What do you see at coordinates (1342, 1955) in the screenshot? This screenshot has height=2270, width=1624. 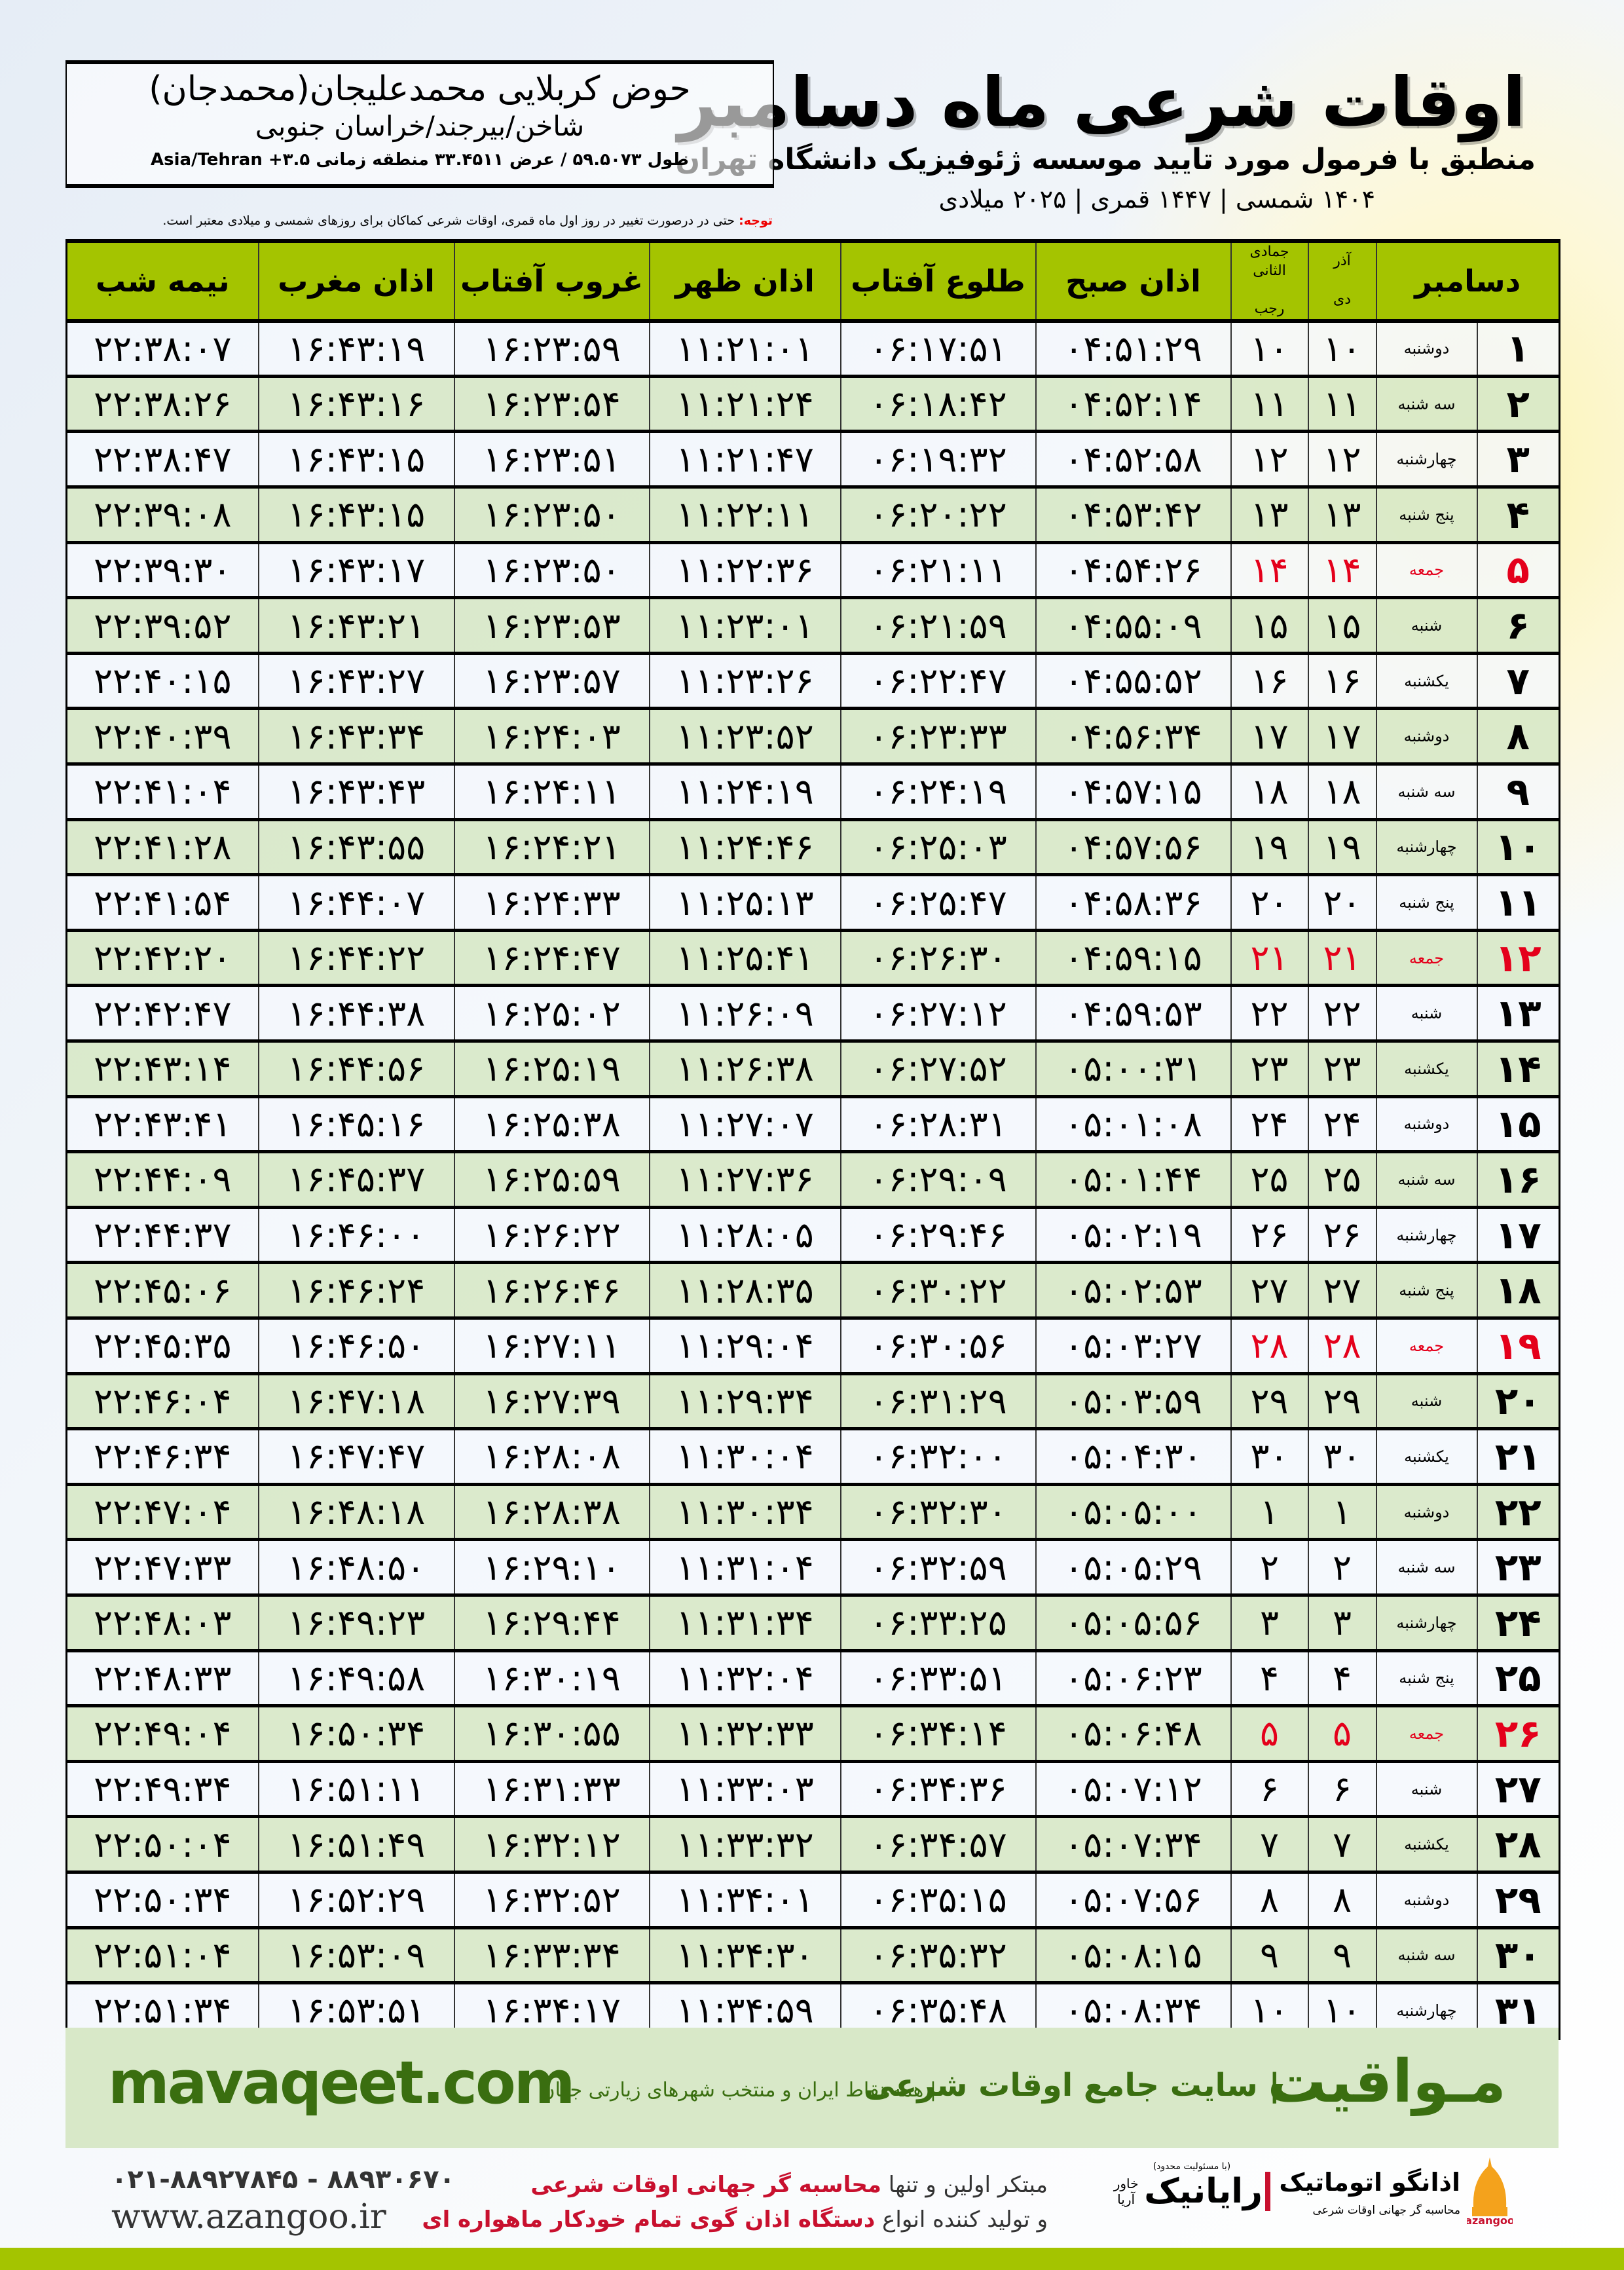 I see `shamsi-day: ۹` at bounding box center [1342, 1955].